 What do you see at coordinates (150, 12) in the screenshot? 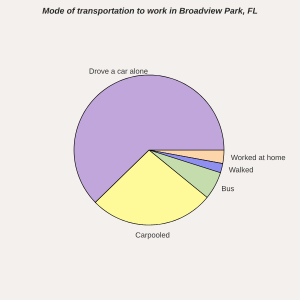
I see `chart-title: Mode of transportation to work in Broadview Park, FL` at bounding box center [150, 12].